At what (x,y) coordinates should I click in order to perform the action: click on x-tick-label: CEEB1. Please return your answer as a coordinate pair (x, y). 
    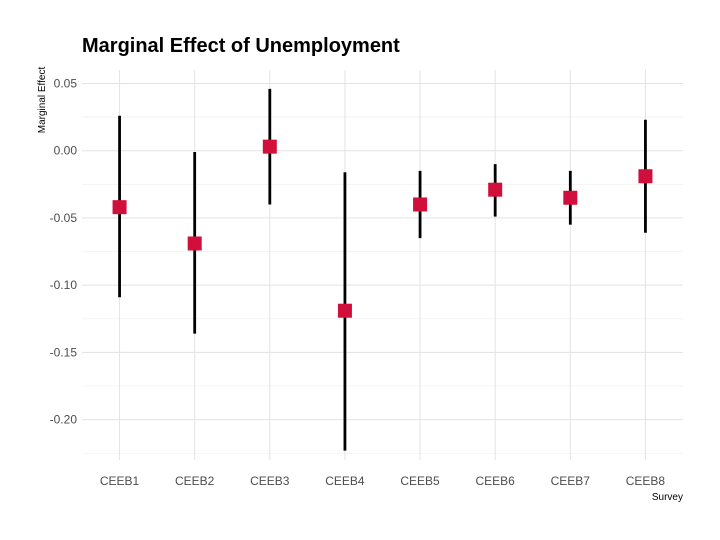
    Looking at the image, I should click on (120, 481).